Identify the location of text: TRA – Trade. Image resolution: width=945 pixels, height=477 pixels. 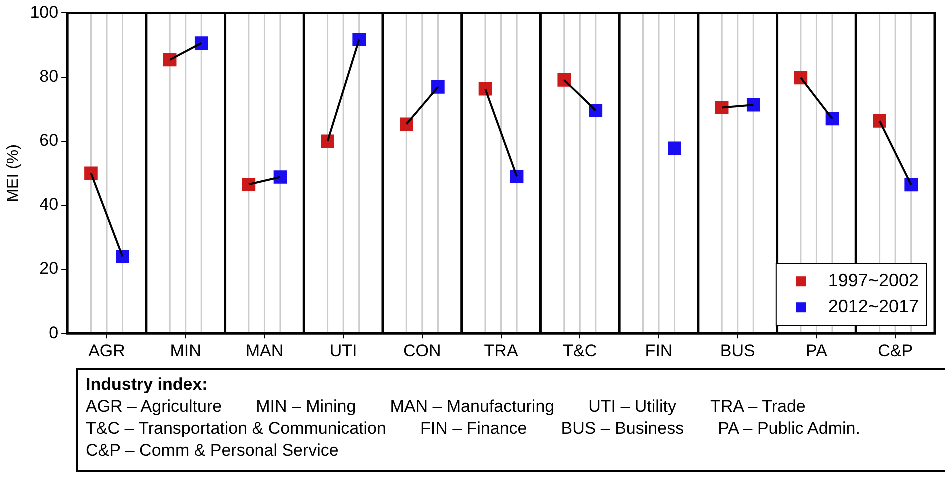
(758, 407).